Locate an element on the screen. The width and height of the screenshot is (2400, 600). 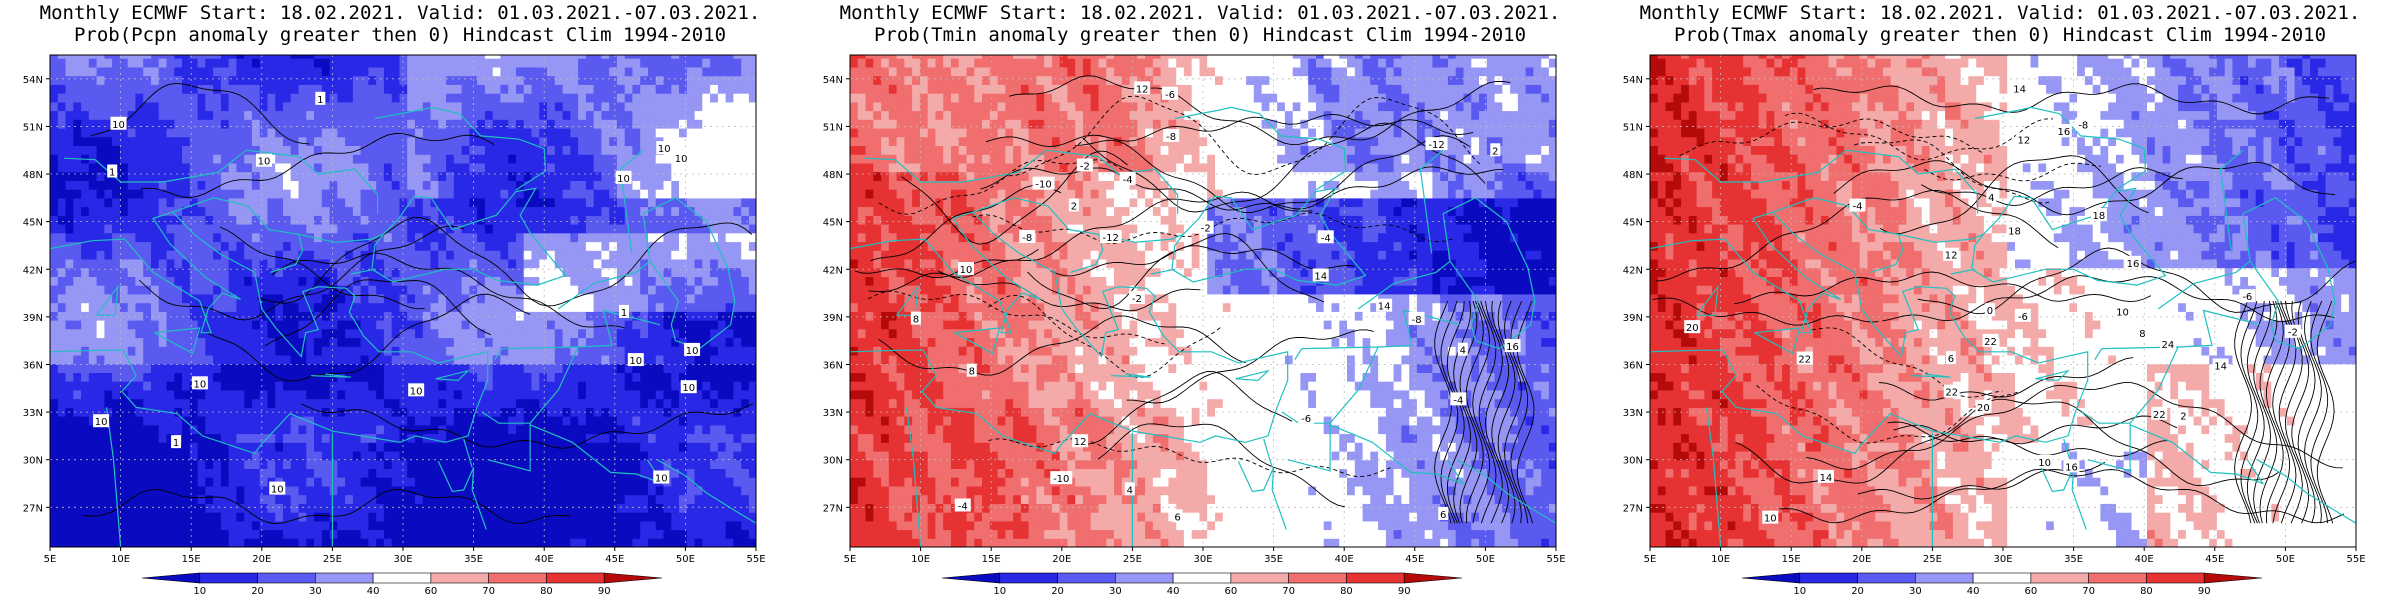
lat-tick-label: 45N is located at coordinates (833, 223).